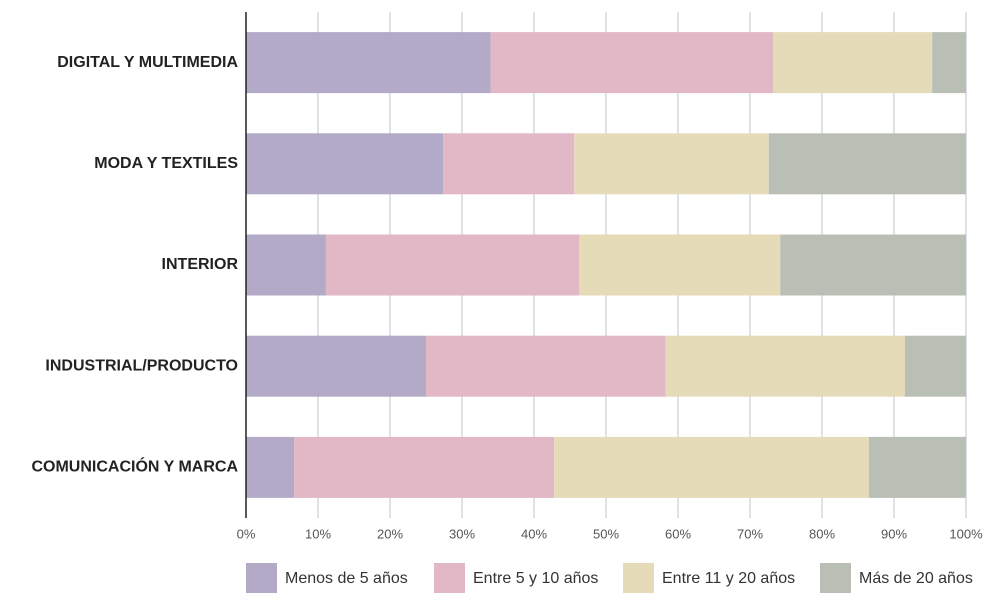 The width and height of the screenshot is (987, 593). I want to click on x-tick-label: 70%, so click(750, 533).